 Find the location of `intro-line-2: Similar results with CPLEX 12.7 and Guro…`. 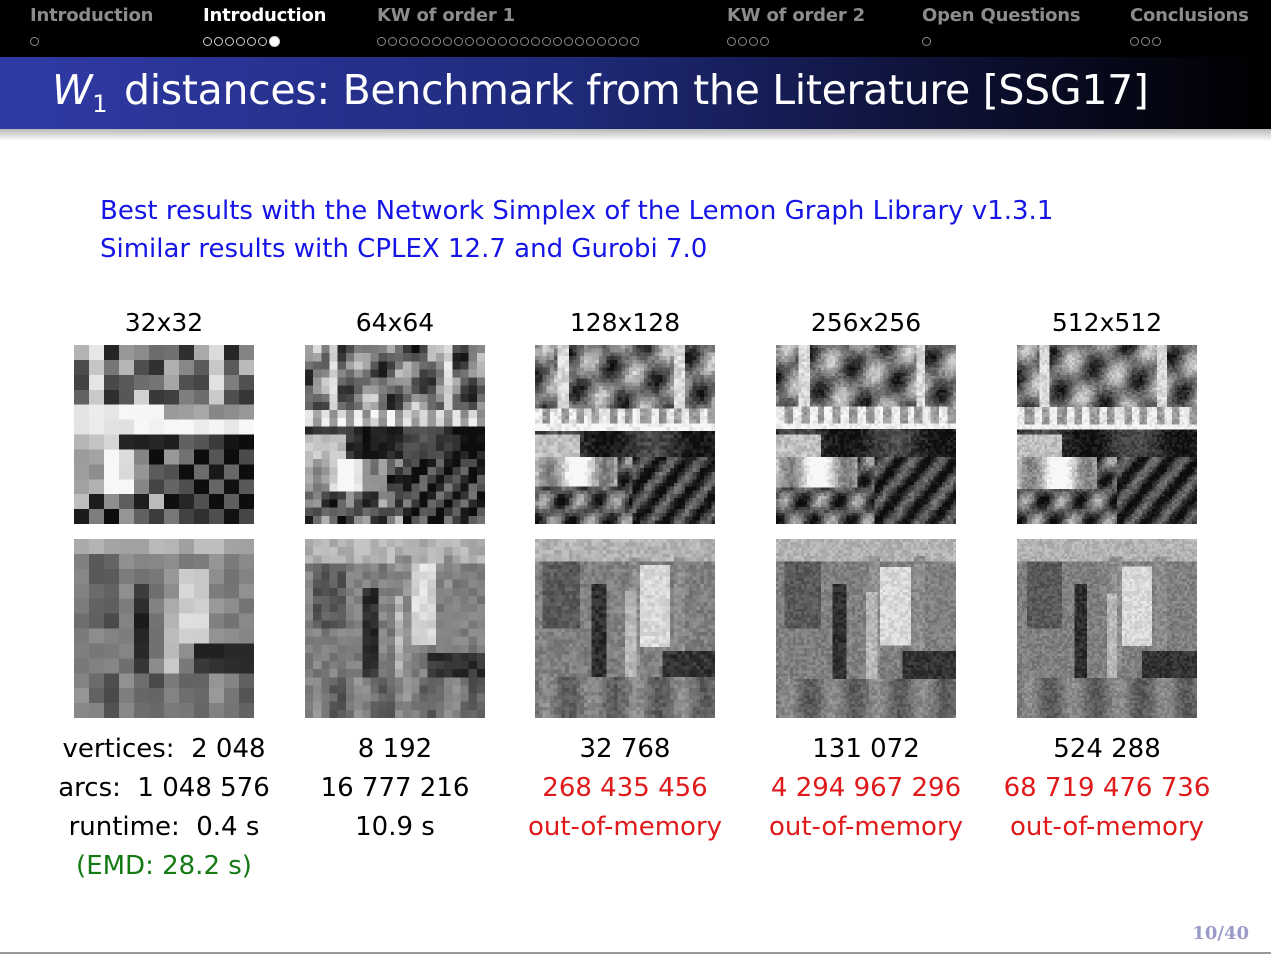

intro-line-2: Similar results with CPLEX 12.7 and Guro… is located at coordinates (403, 249).